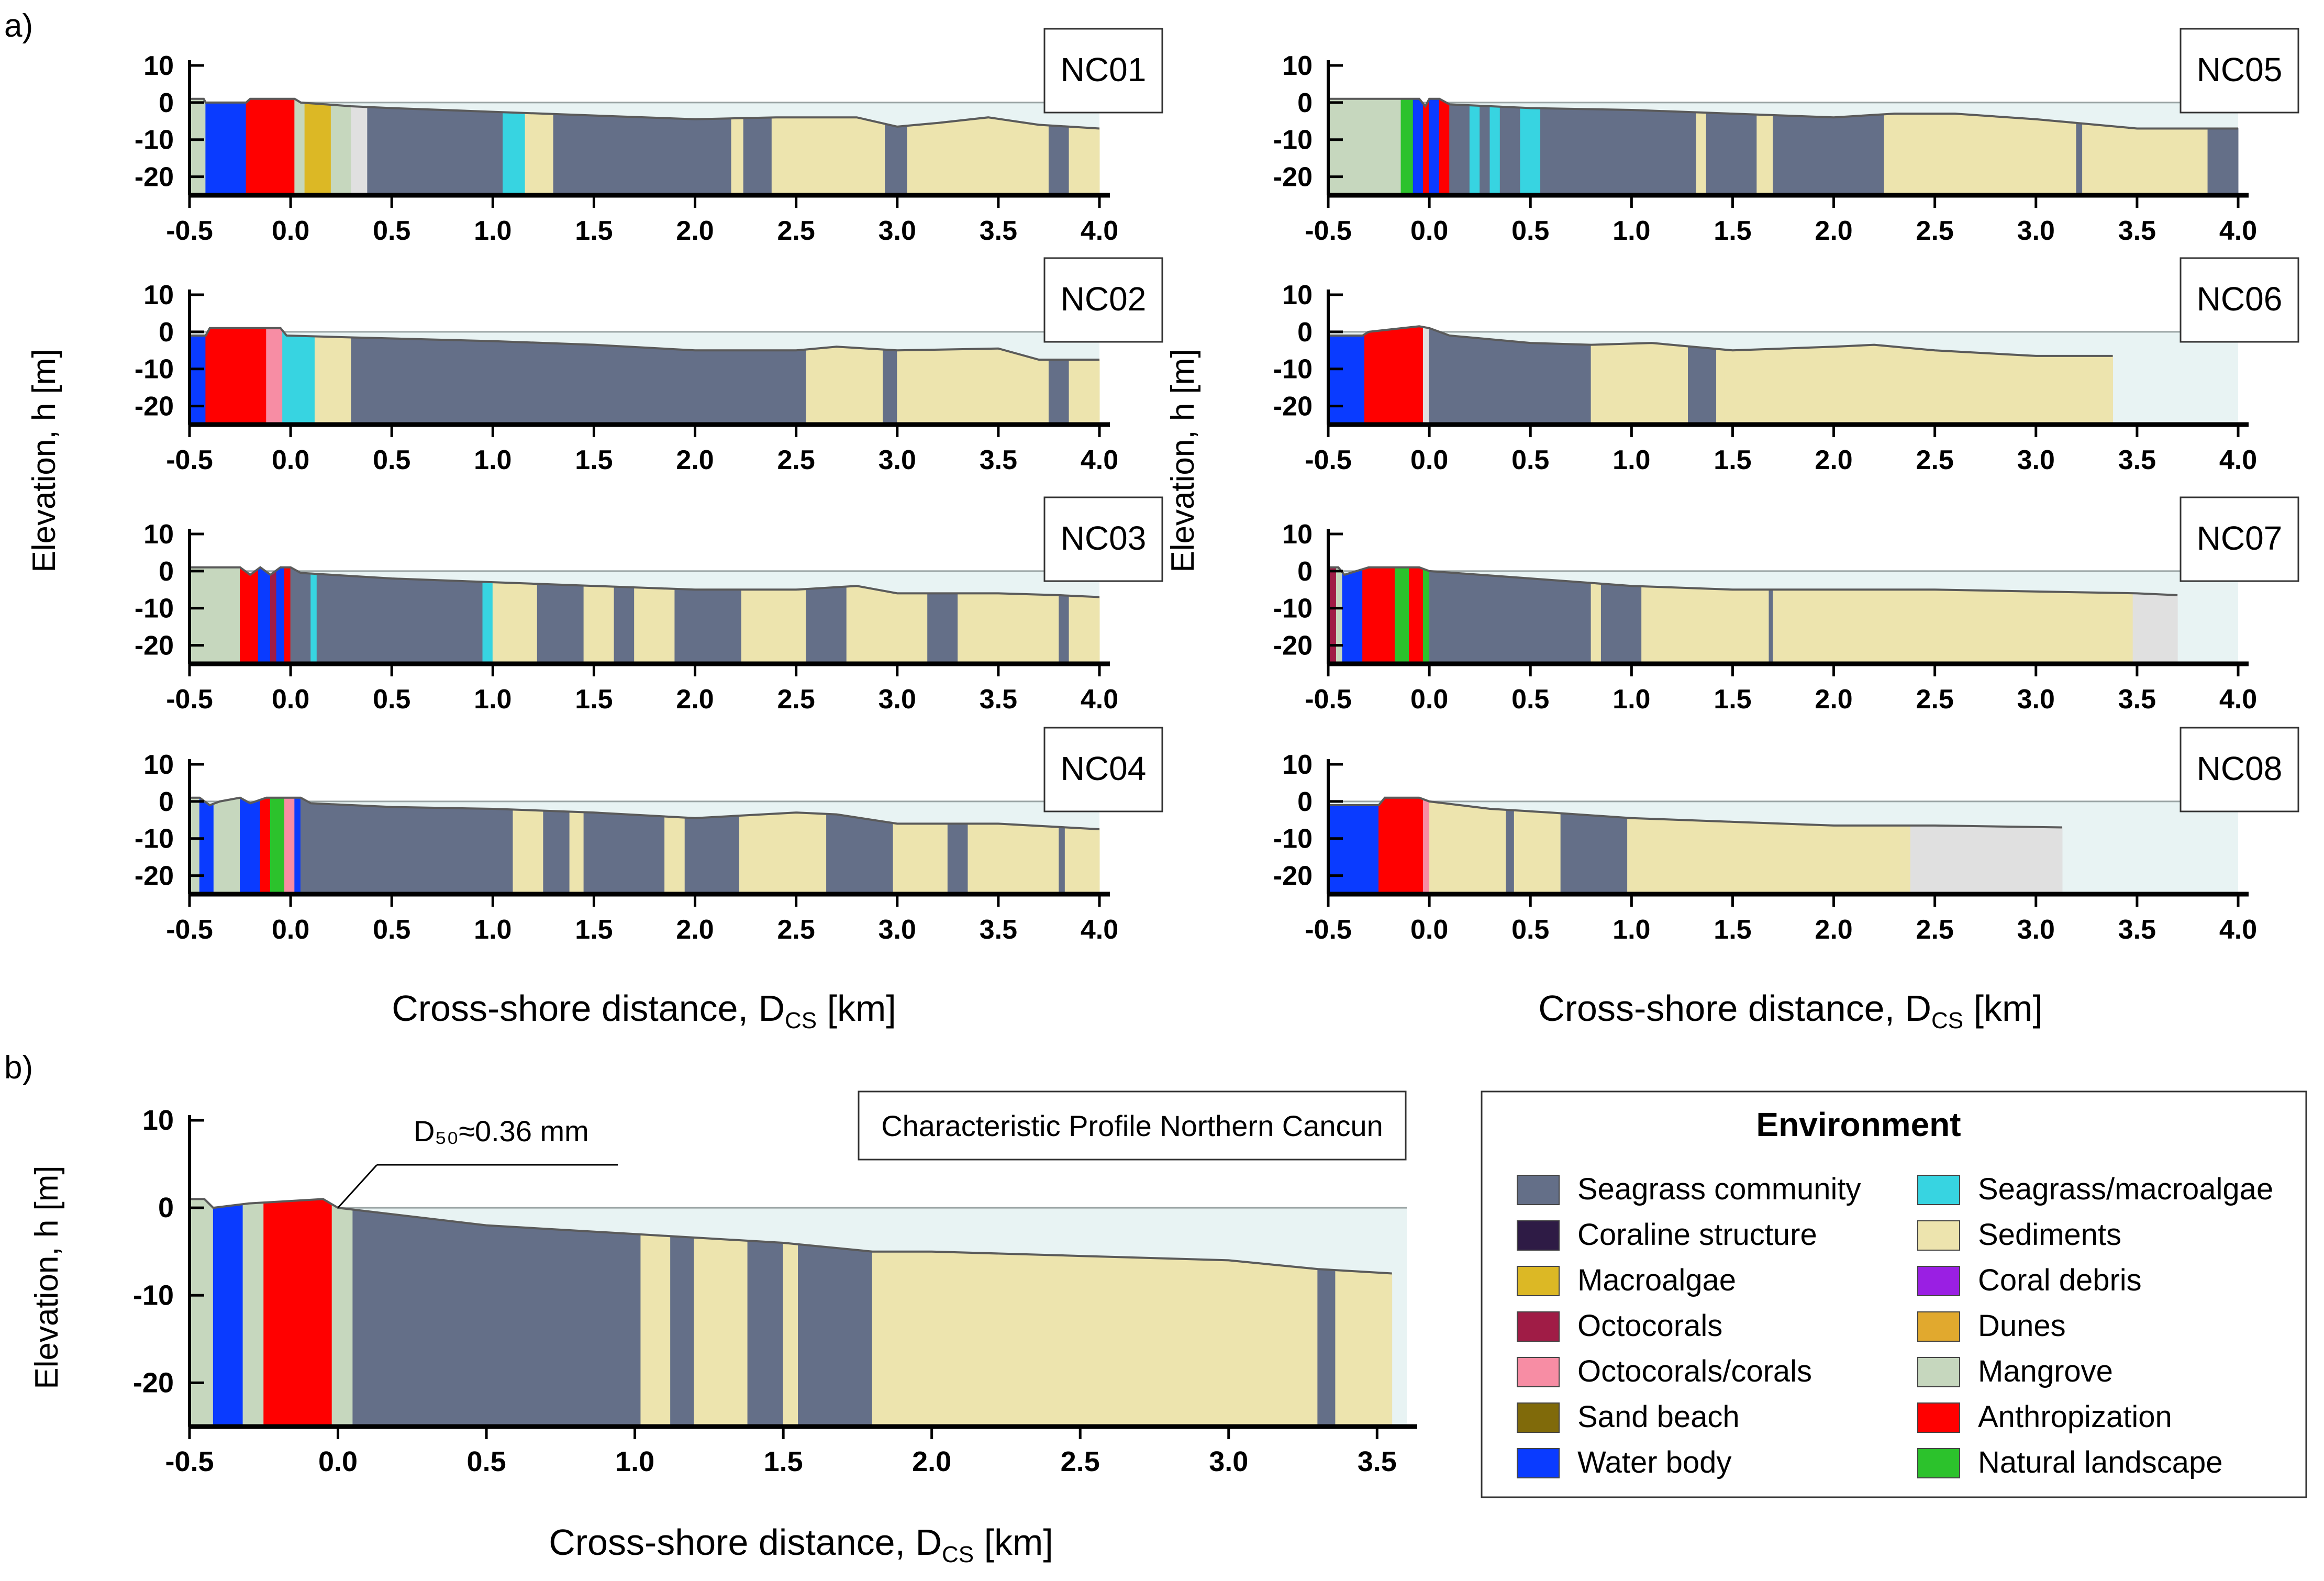 The image size is (2324, 1581). Describe the element at coordinates (745, 1542) in the screenshot. I see `x-axis-label-main: Cross-shore distance, D` at that location.